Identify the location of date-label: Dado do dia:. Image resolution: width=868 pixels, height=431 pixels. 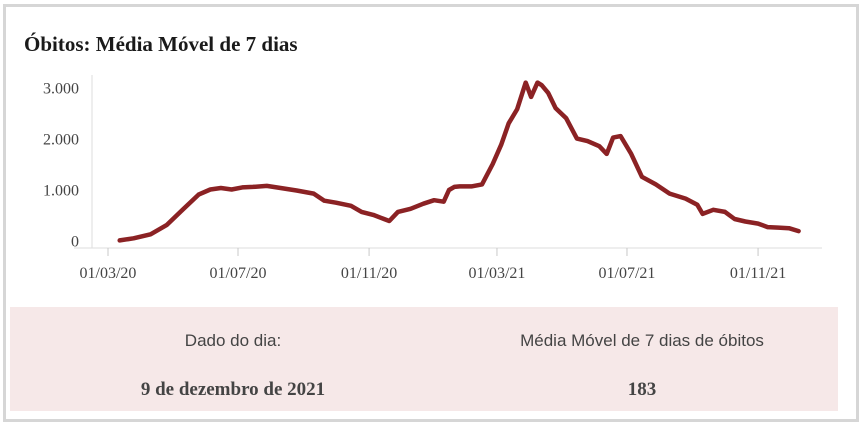
(233, 340).